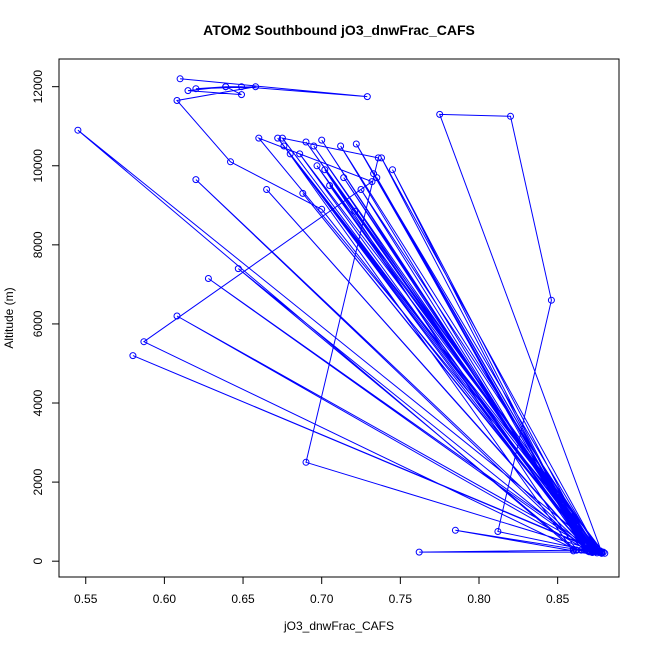 The width and height of the screenshot is (650, 650). What do you see at coordinates (165, 599) in the screenshot?
I see `x-tick-label: 0.60` at bounding box center [165, 599].